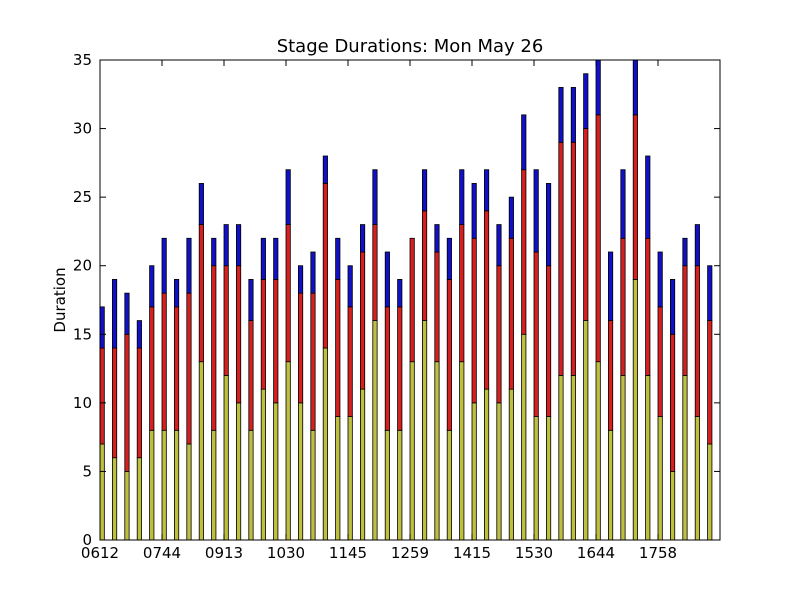  What do you see at coordinates (596, 553) in the screenshot?
I see `x-tick-label: 1644` at bounding box center [596, 553].